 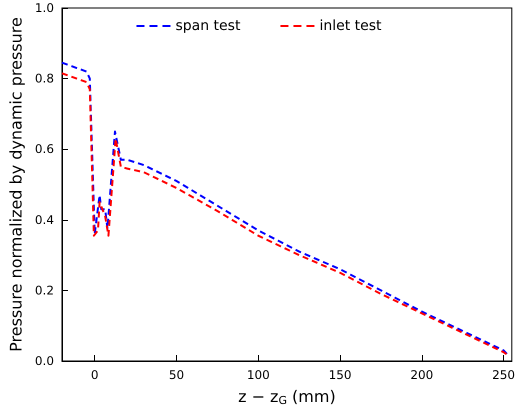 I want to click on y-tick-label: 0.4, so click(x=44, y=219).